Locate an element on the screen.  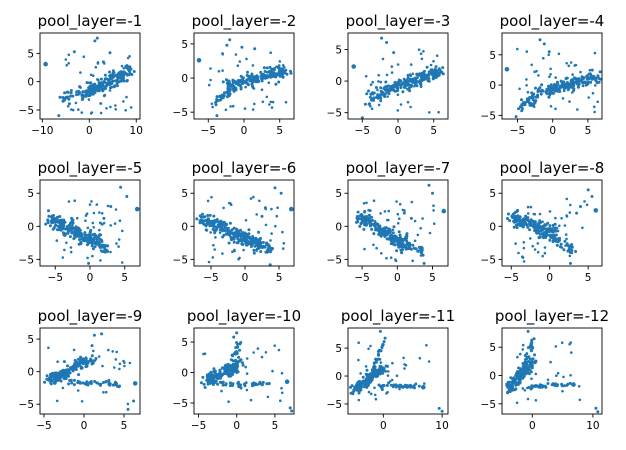
subplot-title: pool_layer=-8 is located at coordinates (552, 168).